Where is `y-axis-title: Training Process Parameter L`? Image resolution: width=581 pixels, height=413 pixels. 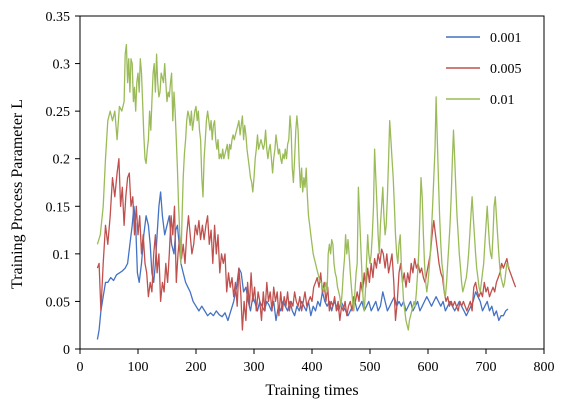 y-axis-title: Training Process Parameter L is located at coordinates (17, 194).